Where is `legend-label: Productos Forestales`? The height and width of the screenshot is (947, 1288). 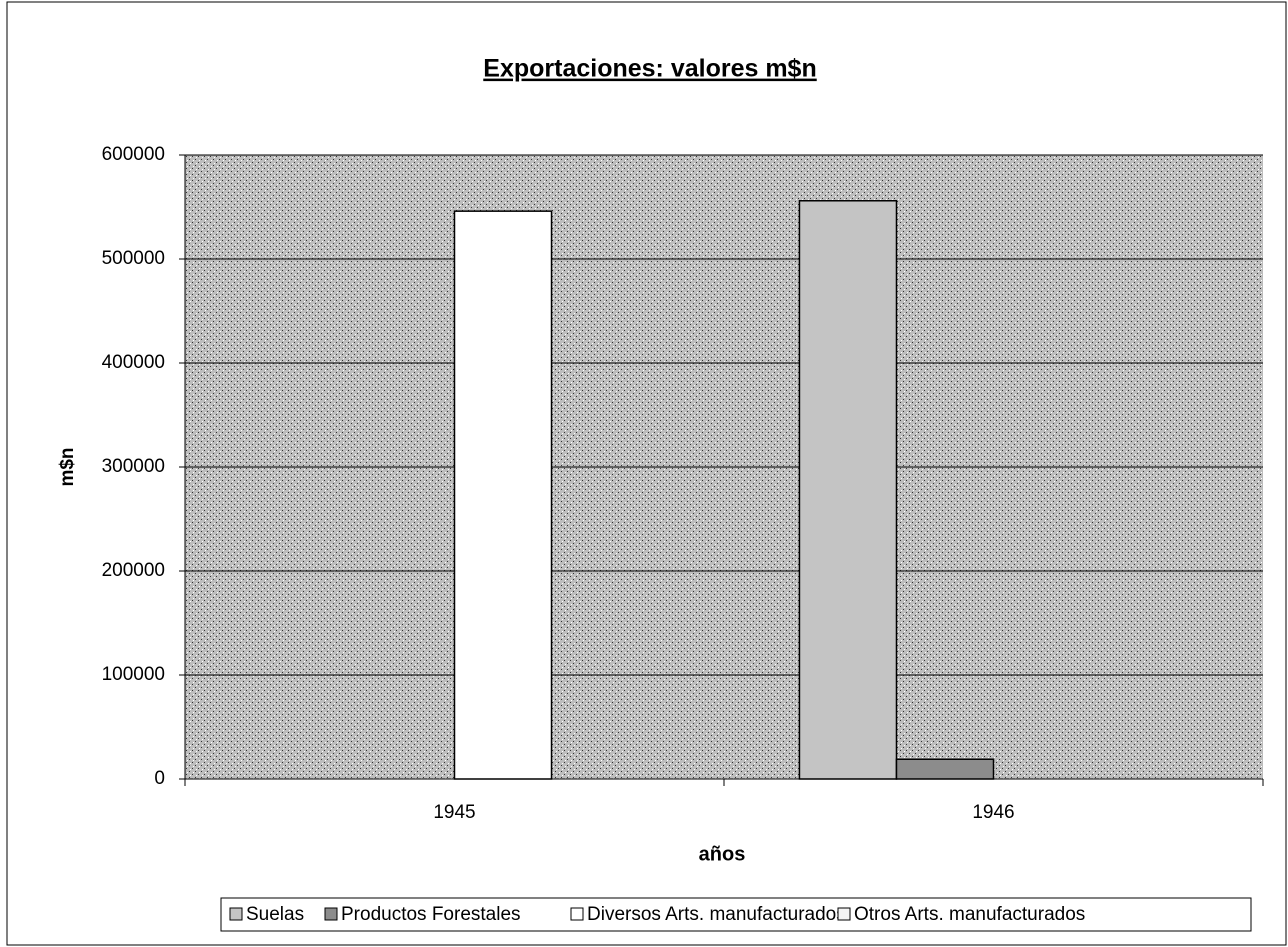 legend-label: Productos Forestales is located at coordinates (431, 914).